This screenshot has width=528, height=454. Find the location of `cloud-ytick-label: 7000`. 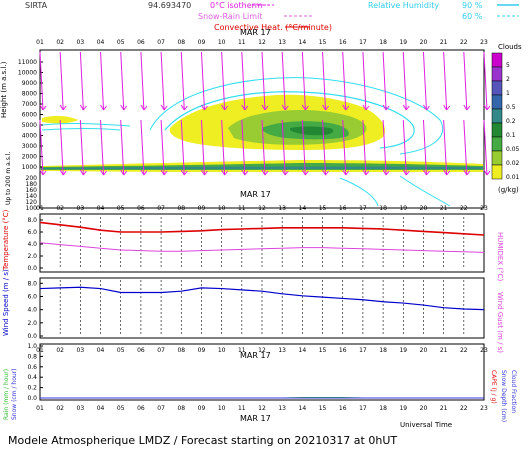

cloud-ytick-label: 7000 is located at coordinates (29, 104).